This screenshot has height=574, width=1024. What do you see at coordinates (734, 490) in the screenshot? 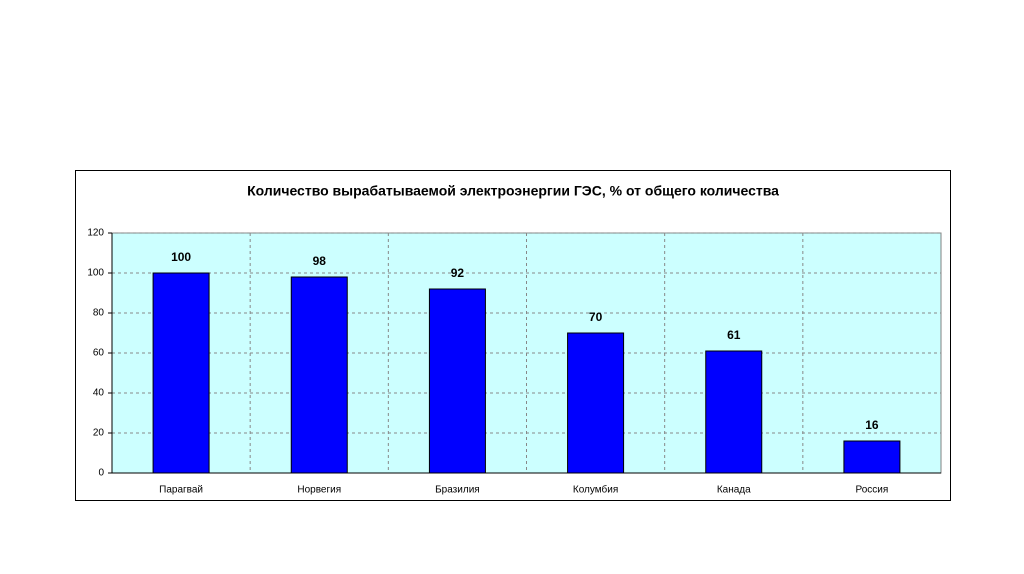
I see `x-tick-label: Канада` at bounding box center [734, 490].